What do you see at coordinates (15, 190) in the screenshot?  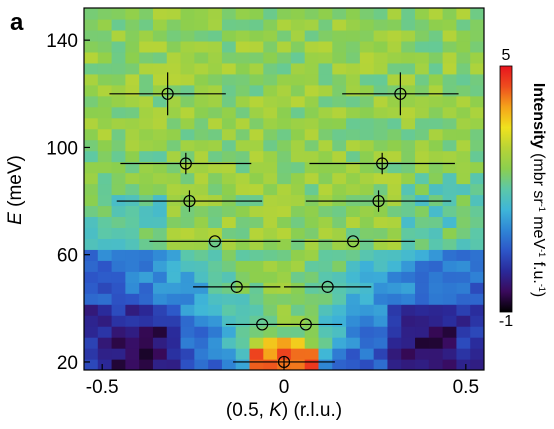 I see `y-axis-title: E (meV)` at bounding box center [15, 190].